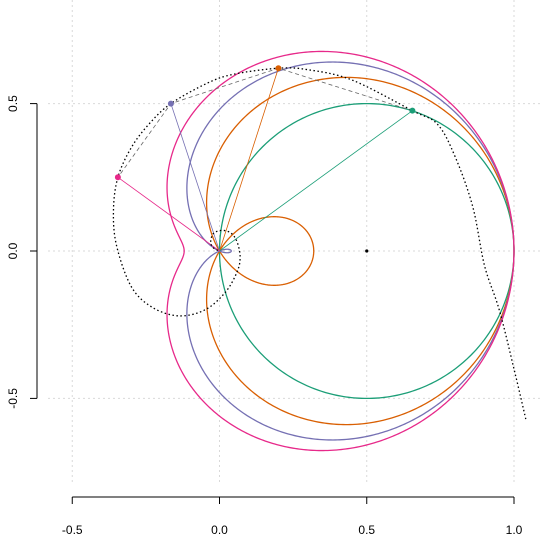 The height and width of the screenshot is (538, 543). Describe the element at coordinates (219, 530) in the screenshot. I see `x-tick-label: 0.0` at that location.